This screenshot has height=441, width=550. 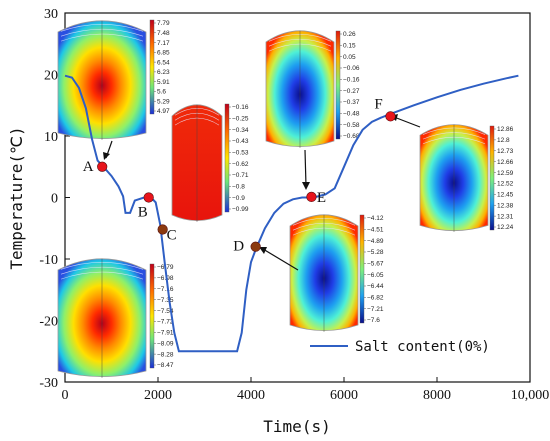 I want to click on colorbar-label: 7.17, so click(x=163, y=43).